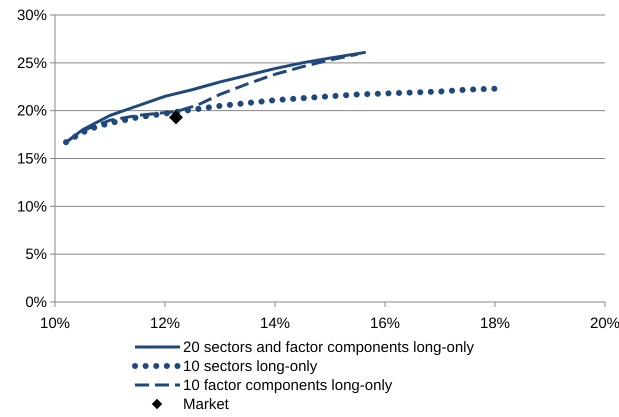 Image resolution: width=619 pixels, height=417 pixels. Describe the element at coordinates (206, 404) in the screenshot. I see `legend-label: Market` at that location.